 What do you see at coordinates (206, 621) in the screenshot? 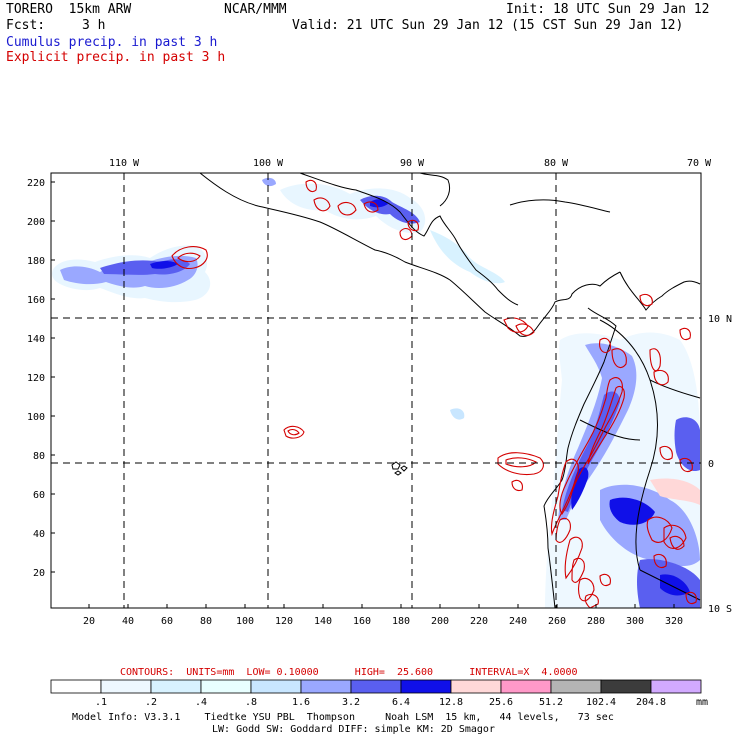
I see `x-tick-label: 80` at bounding box center [206, 621].